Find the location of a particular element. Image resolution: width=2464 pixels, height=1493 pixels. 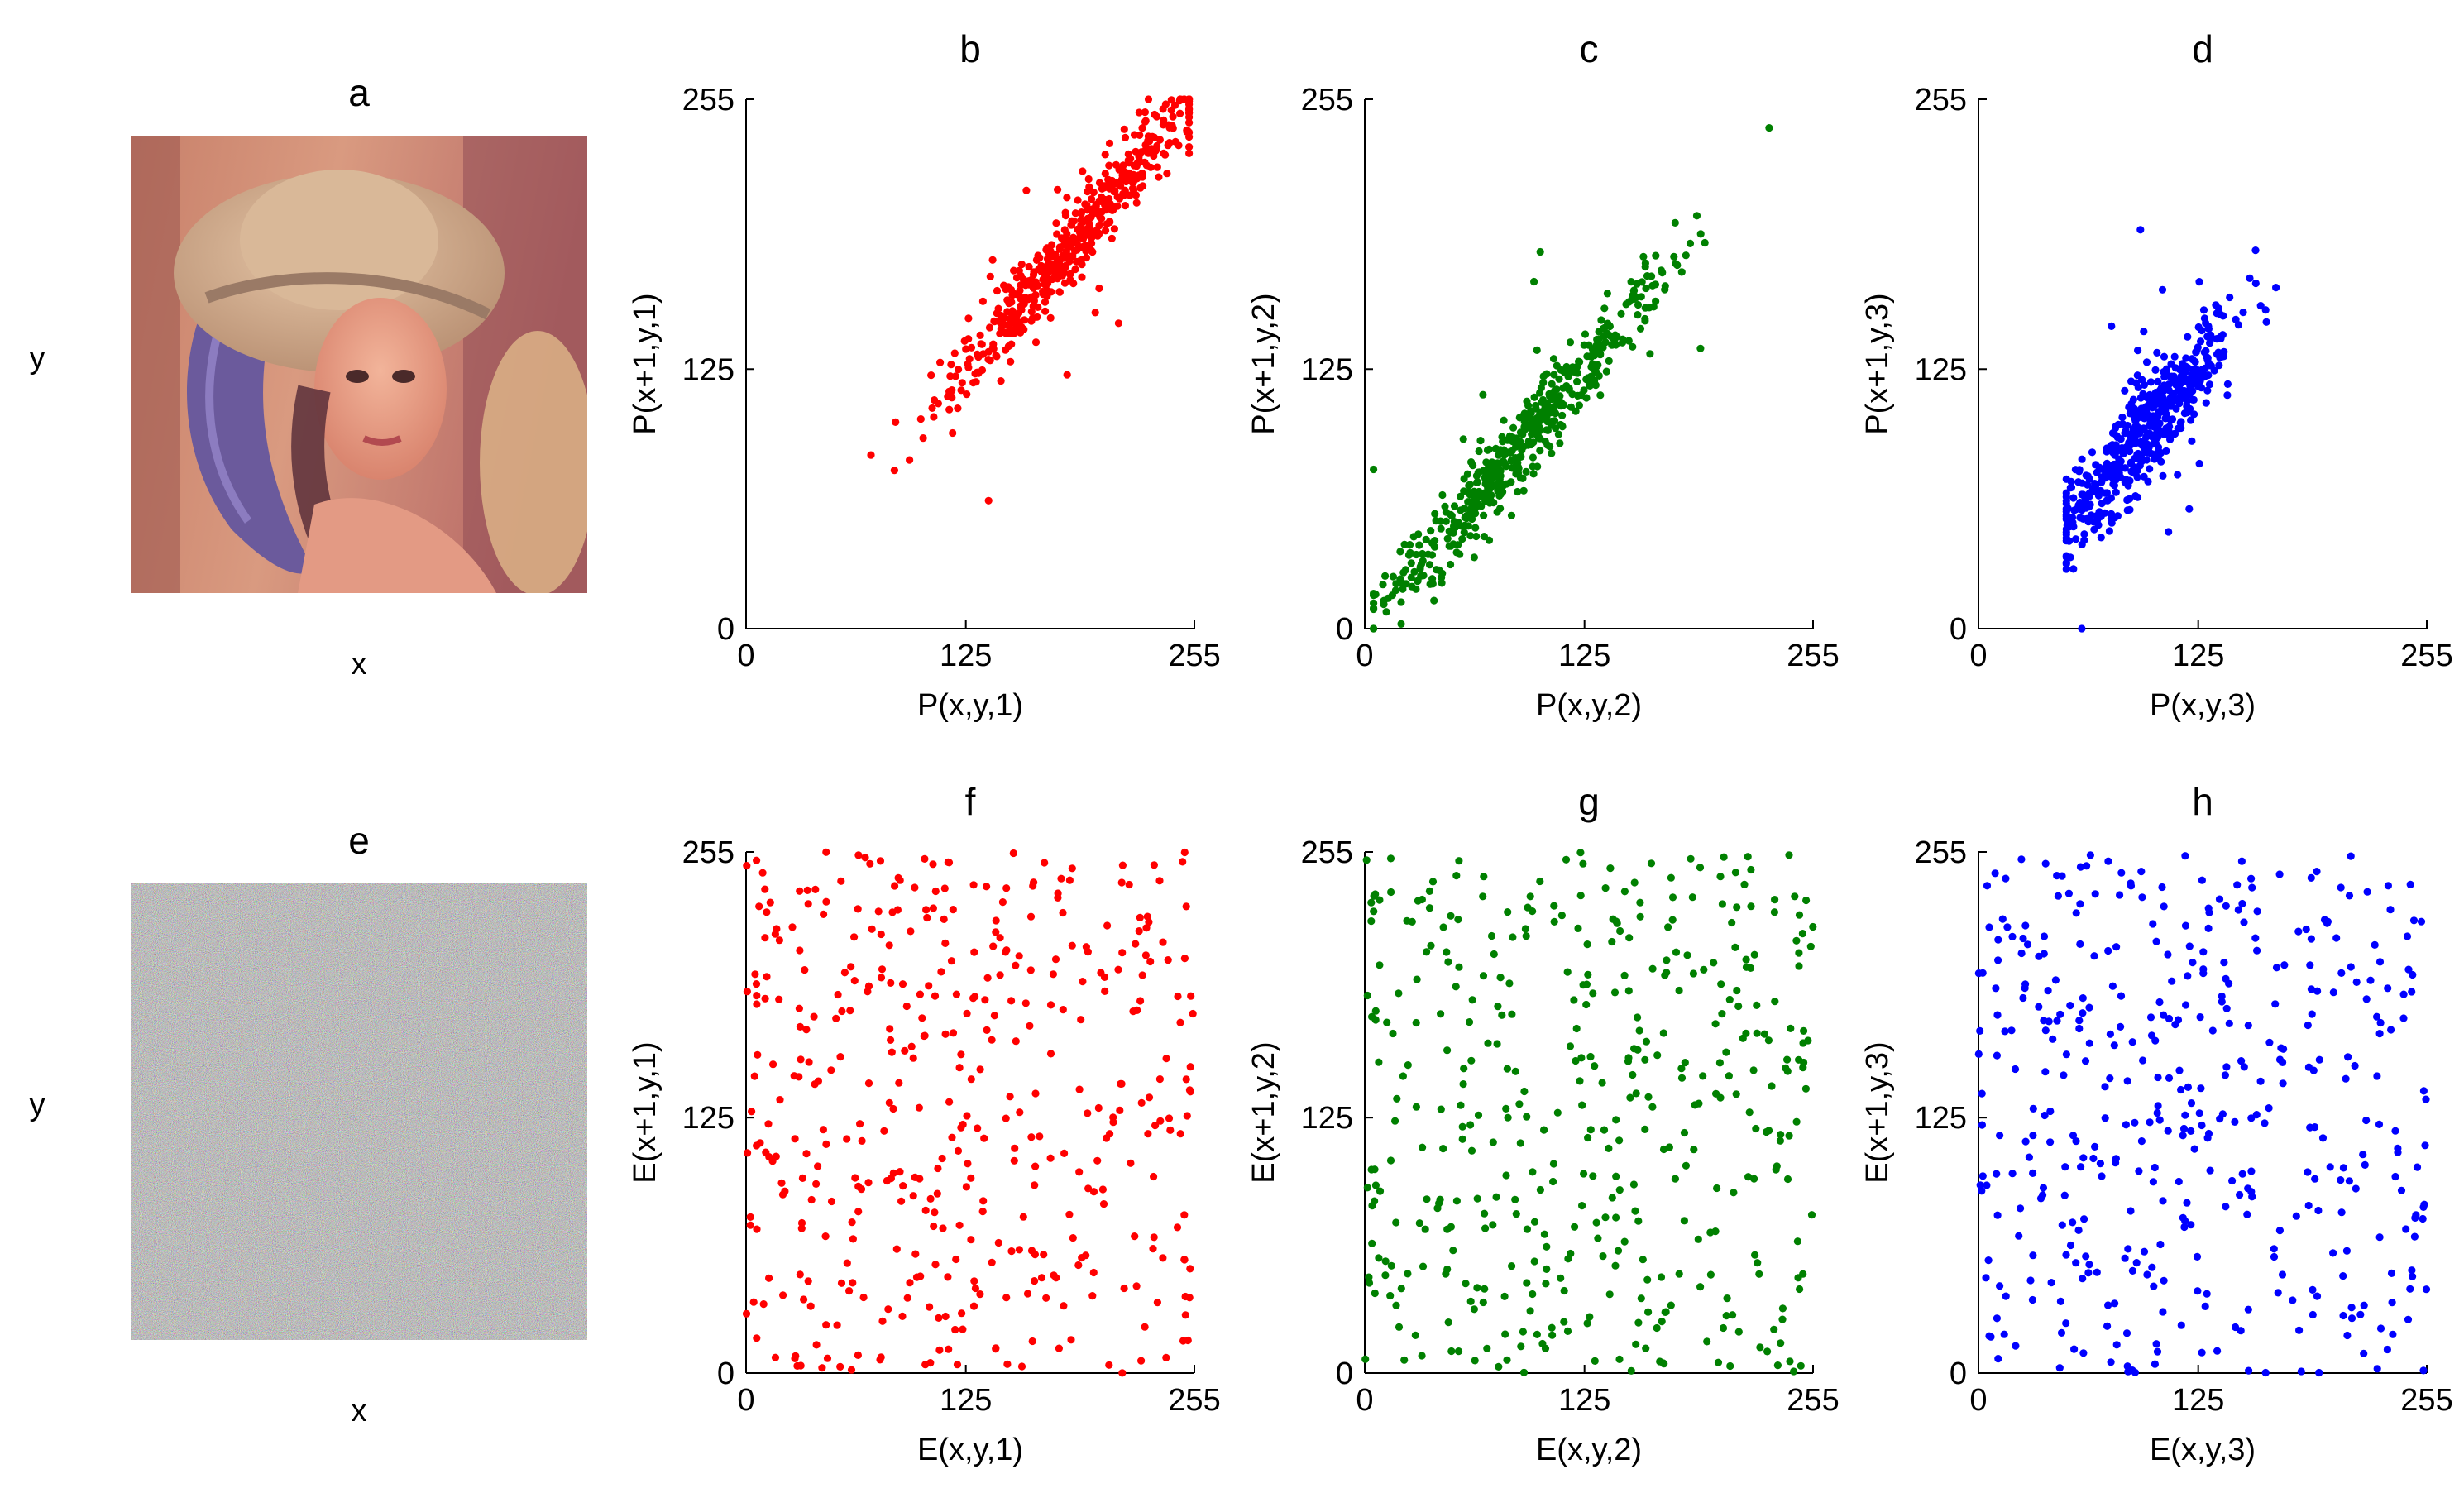

y-tick-label: 255 is located at coordinates (1941, 100).